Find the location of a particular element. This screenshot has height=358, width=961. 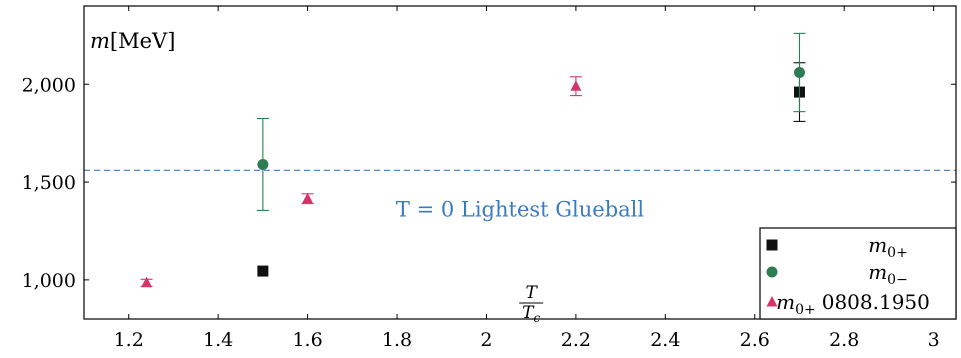

x-axis-label-numerator: T is located at coordinates (532, 293).